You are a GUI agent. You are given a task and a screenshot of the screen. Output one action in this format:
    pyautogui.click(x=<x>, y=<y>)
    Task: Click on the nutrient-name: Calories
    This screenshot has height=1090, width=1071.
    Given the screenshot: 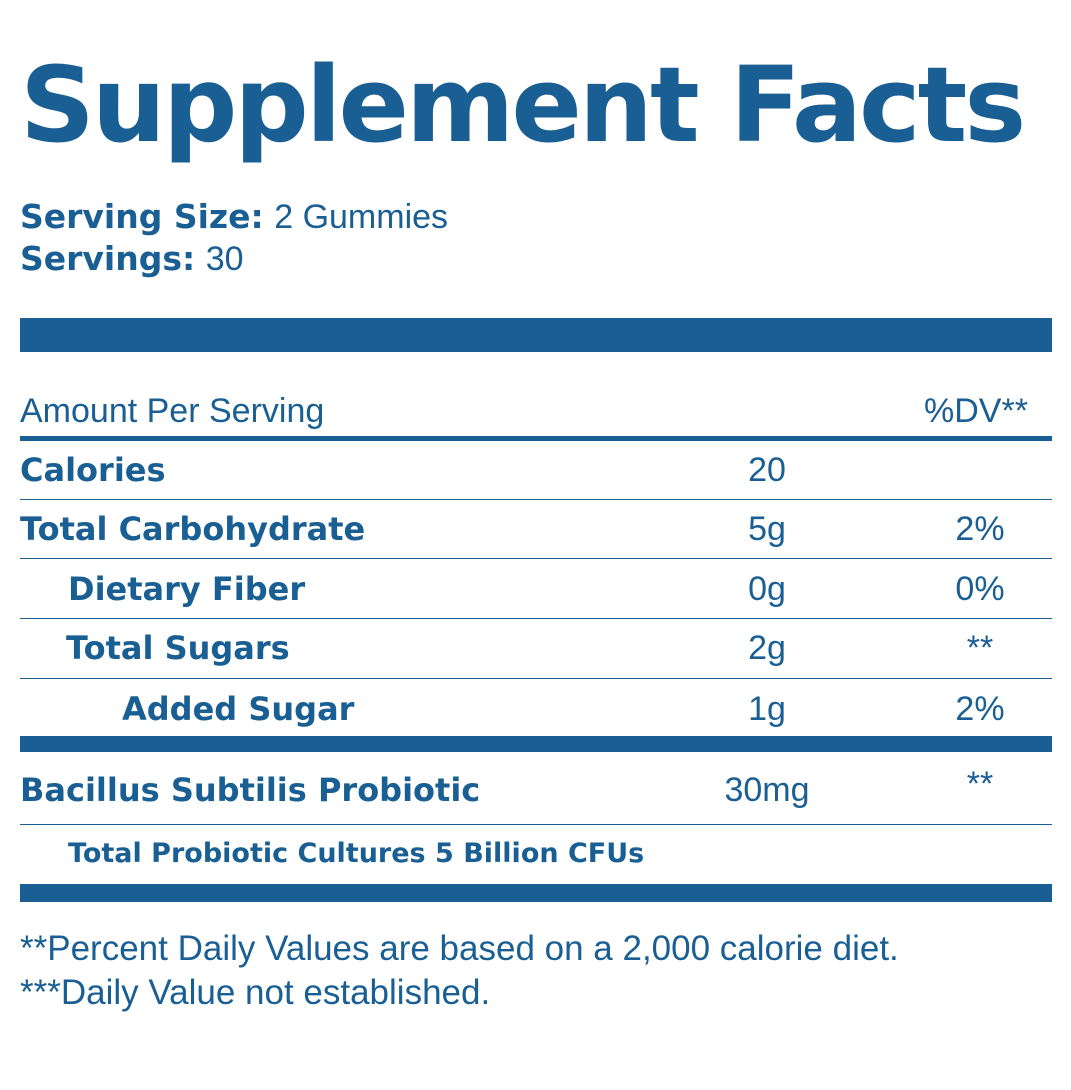 What is the action you would take?
    pyautogui.click(x=93, y=470)
    